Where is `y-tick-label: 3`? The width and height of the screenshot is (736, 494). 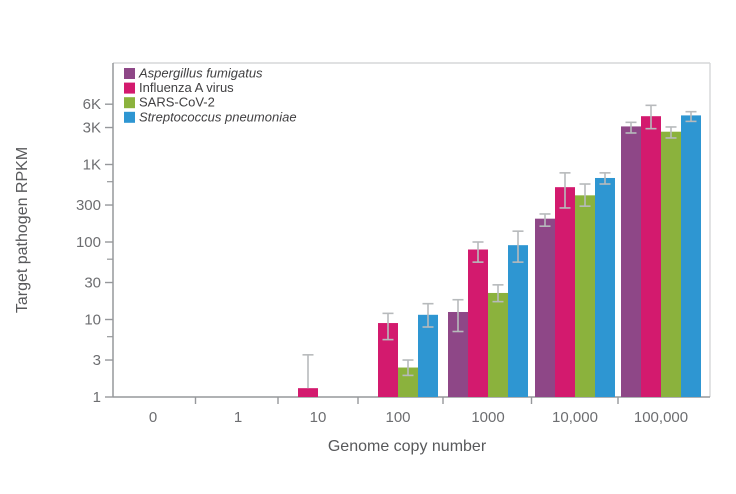 y-tick-label: 3 is located at coordinates (97, 360).